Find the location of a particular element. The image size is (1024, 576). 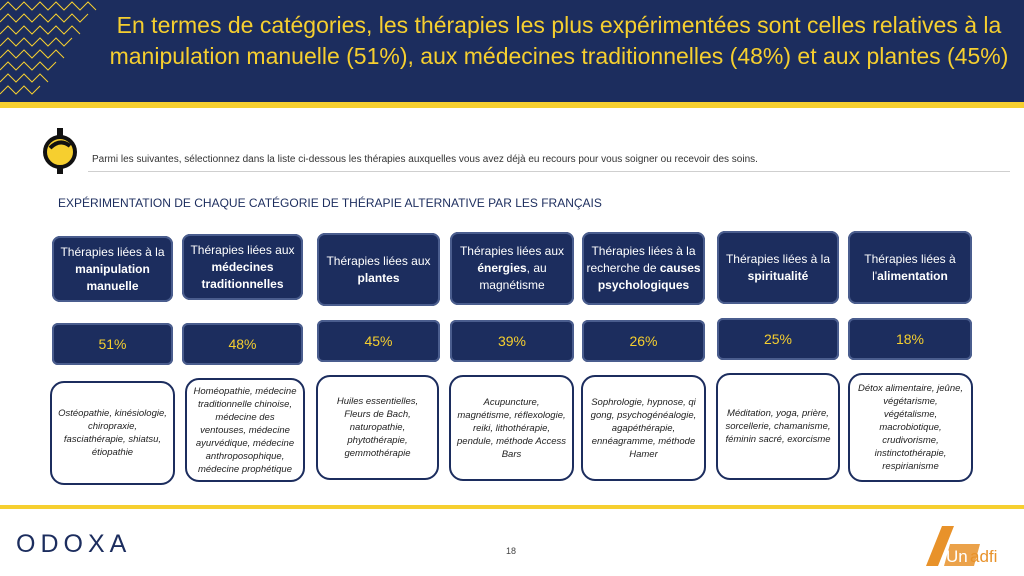

percentage-manipulation-manuelle: 51% is located at coordinates (112, 344).